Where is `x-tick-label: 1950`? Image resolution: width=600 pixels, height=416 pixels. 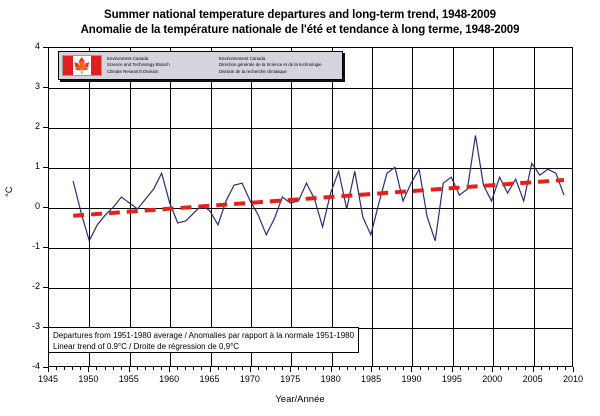 x-tick-label: 1950 is located at coordinates (88, 379).